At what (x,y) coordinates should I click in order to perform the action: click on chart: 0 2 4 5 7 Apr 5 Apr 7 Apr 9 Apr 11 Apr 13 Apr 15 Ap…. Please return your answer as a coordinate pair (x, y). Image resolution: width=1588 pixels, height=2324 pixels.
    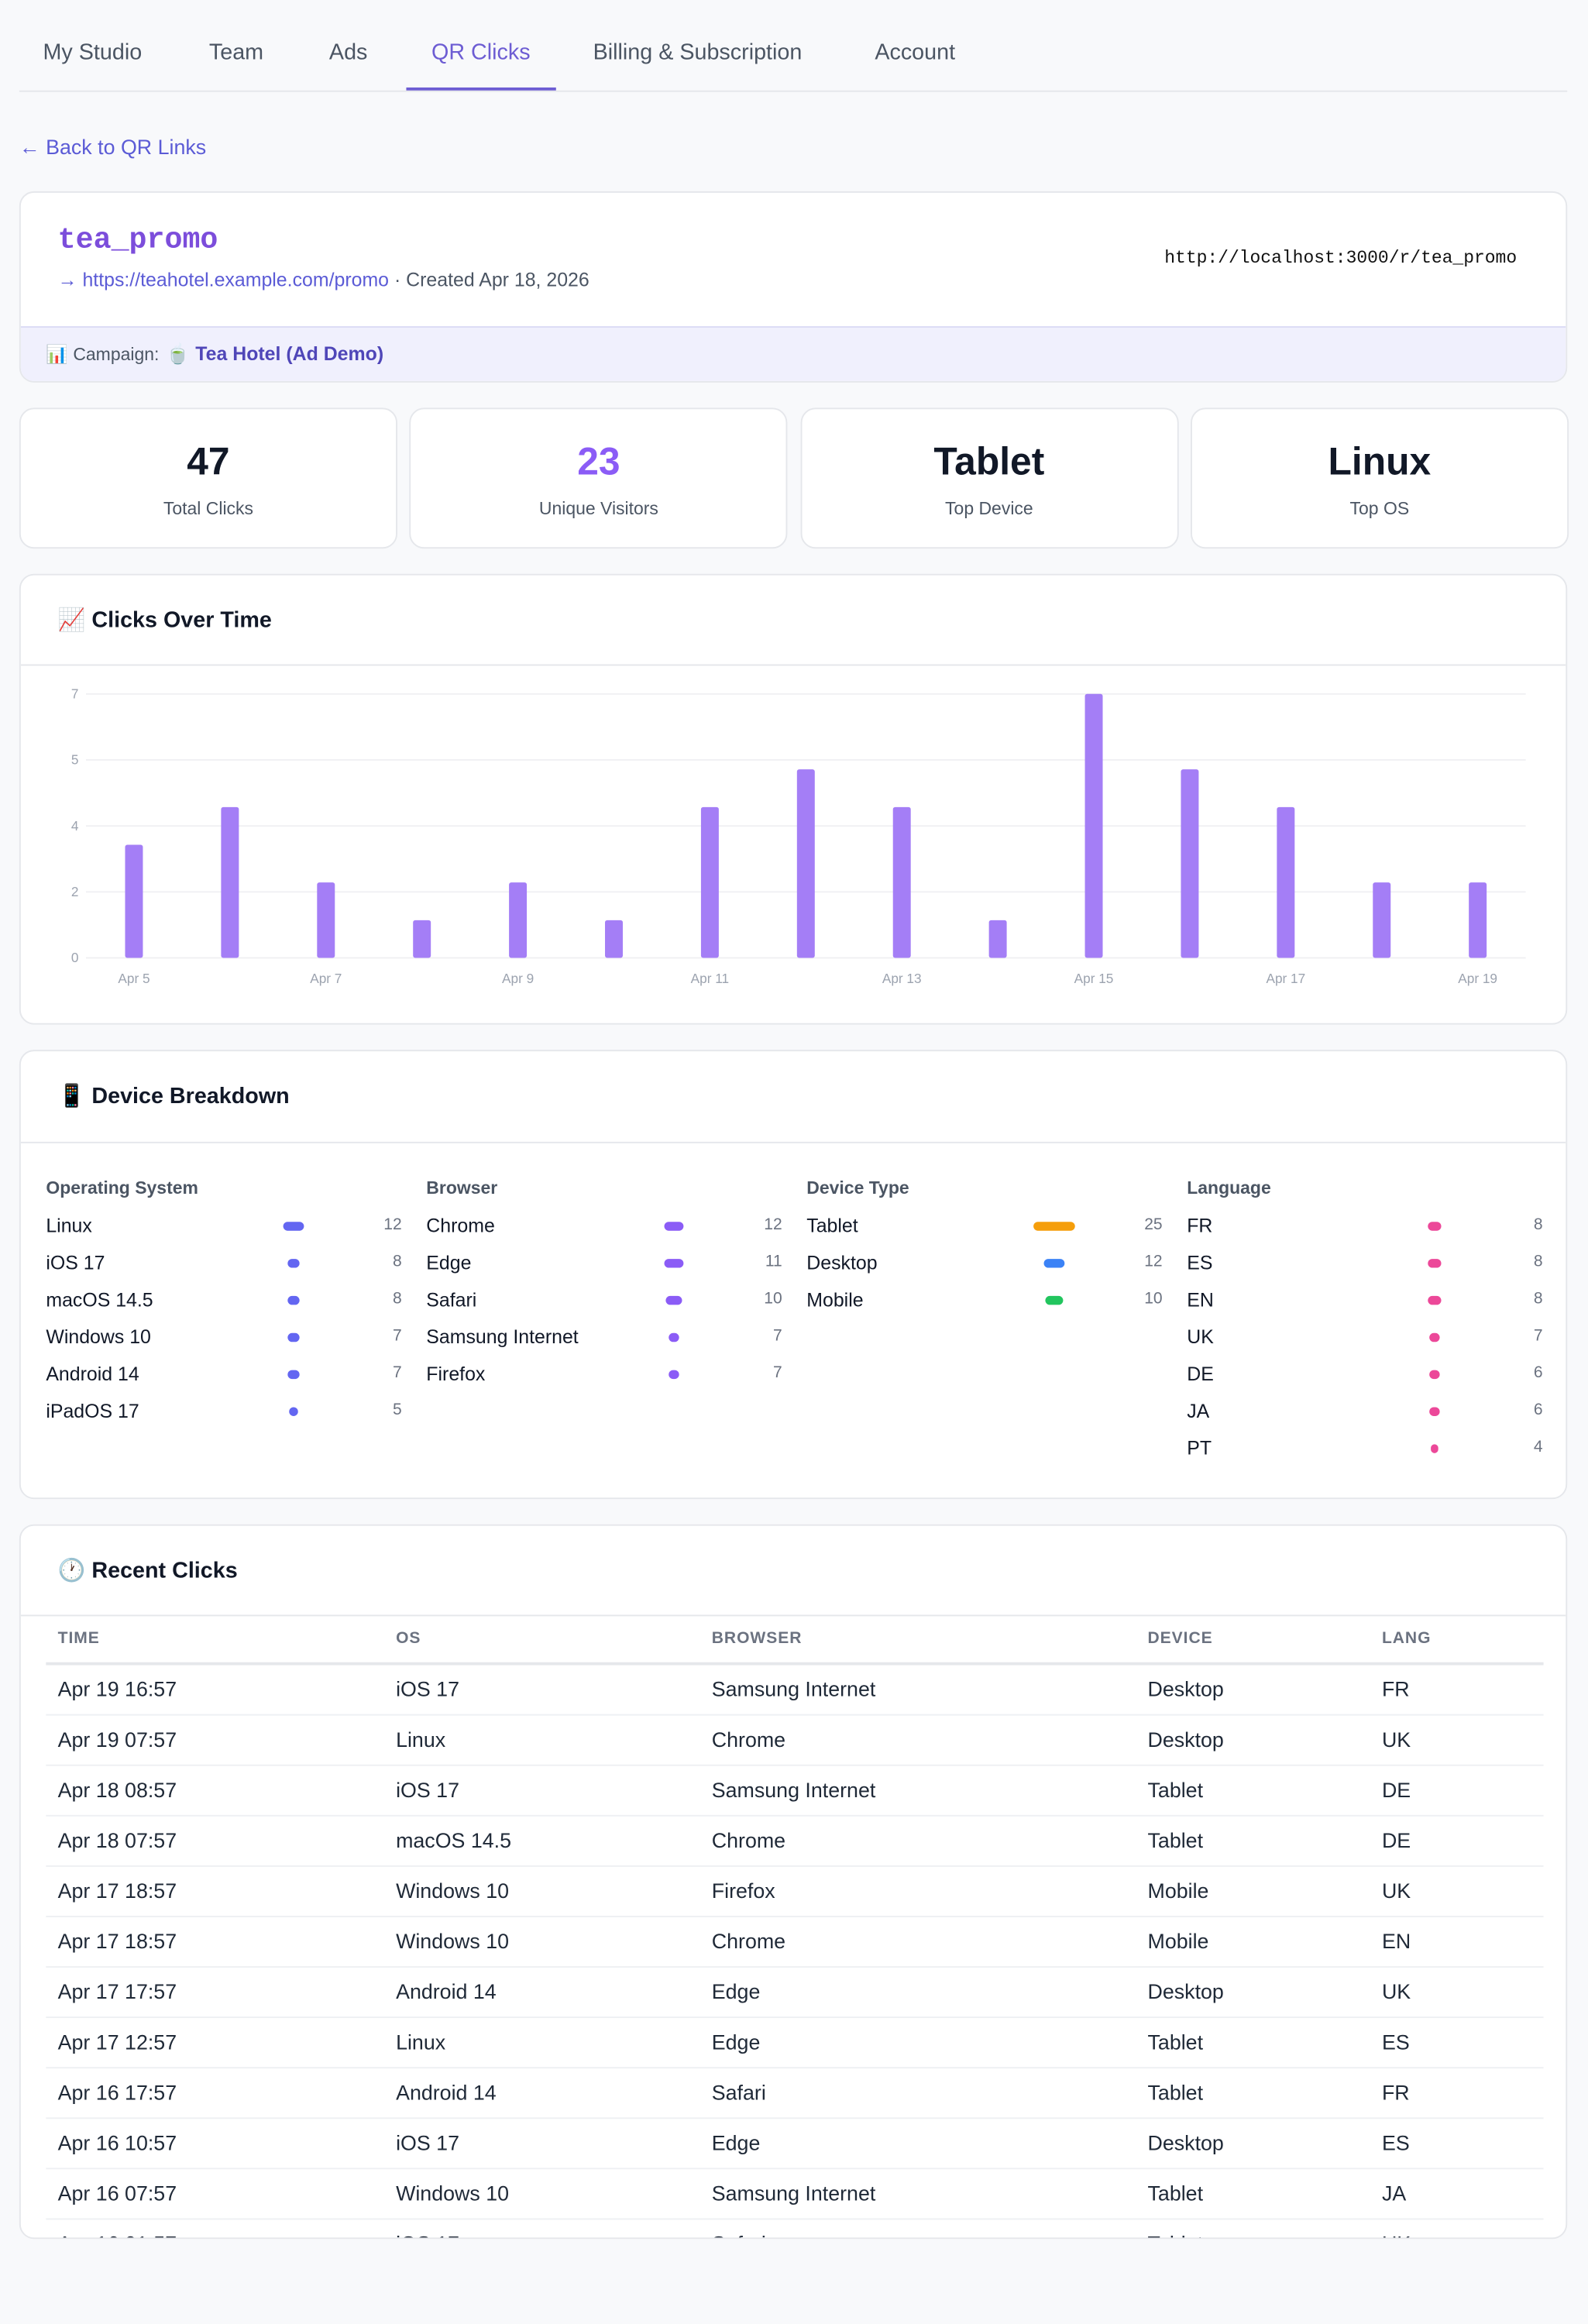
    Looking at the image, I should click on (798, 836).